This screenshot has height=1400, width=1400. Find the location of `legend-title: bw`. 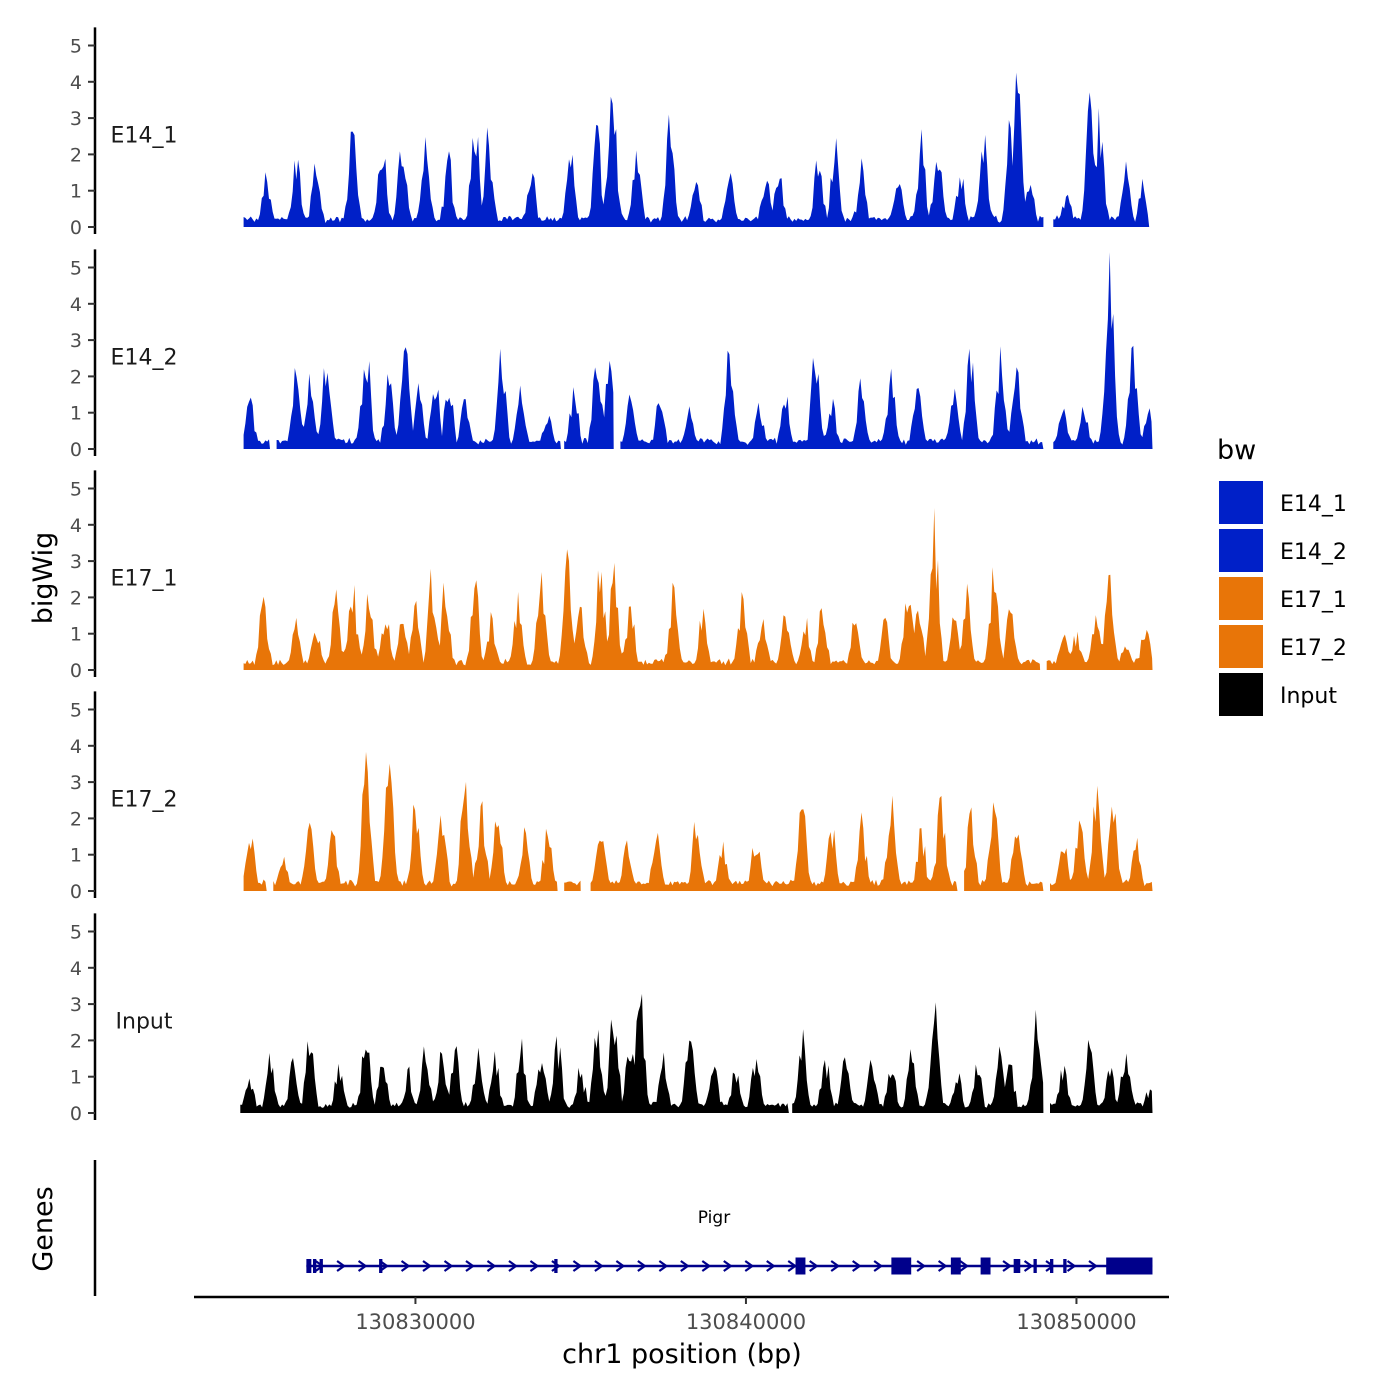

legend-title: bw is located at coordinates (1236, 450).